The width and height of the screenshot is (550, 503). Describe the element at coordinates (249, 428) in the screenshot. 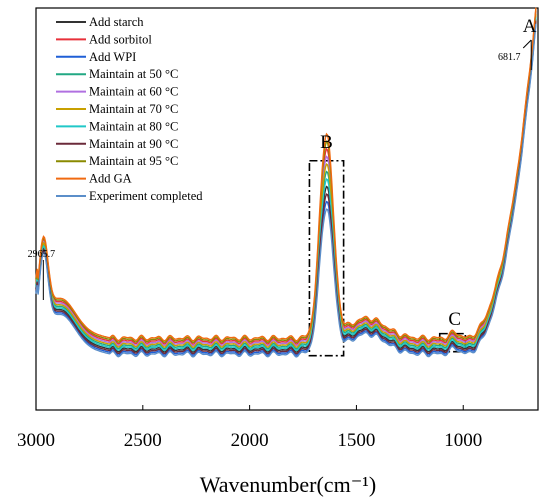

I see `x-axis-ticks: 3000 2500 2000 1500 1000` at that location.